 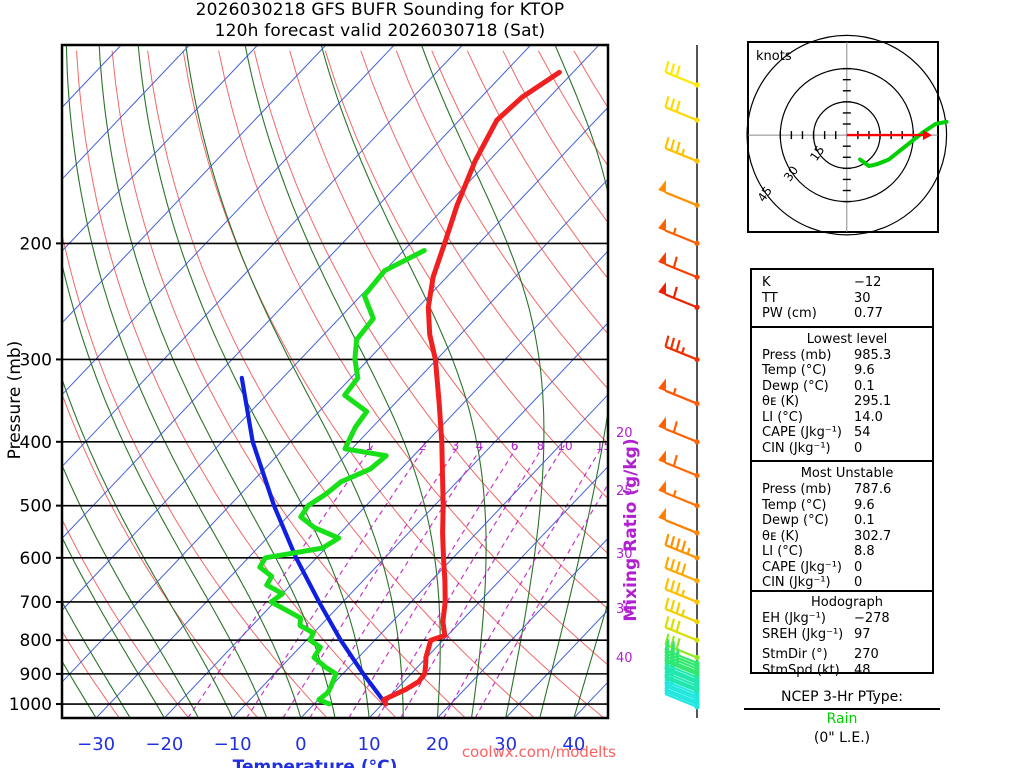 I want to click on dewpoint-trace, so click(x=342, y=477).